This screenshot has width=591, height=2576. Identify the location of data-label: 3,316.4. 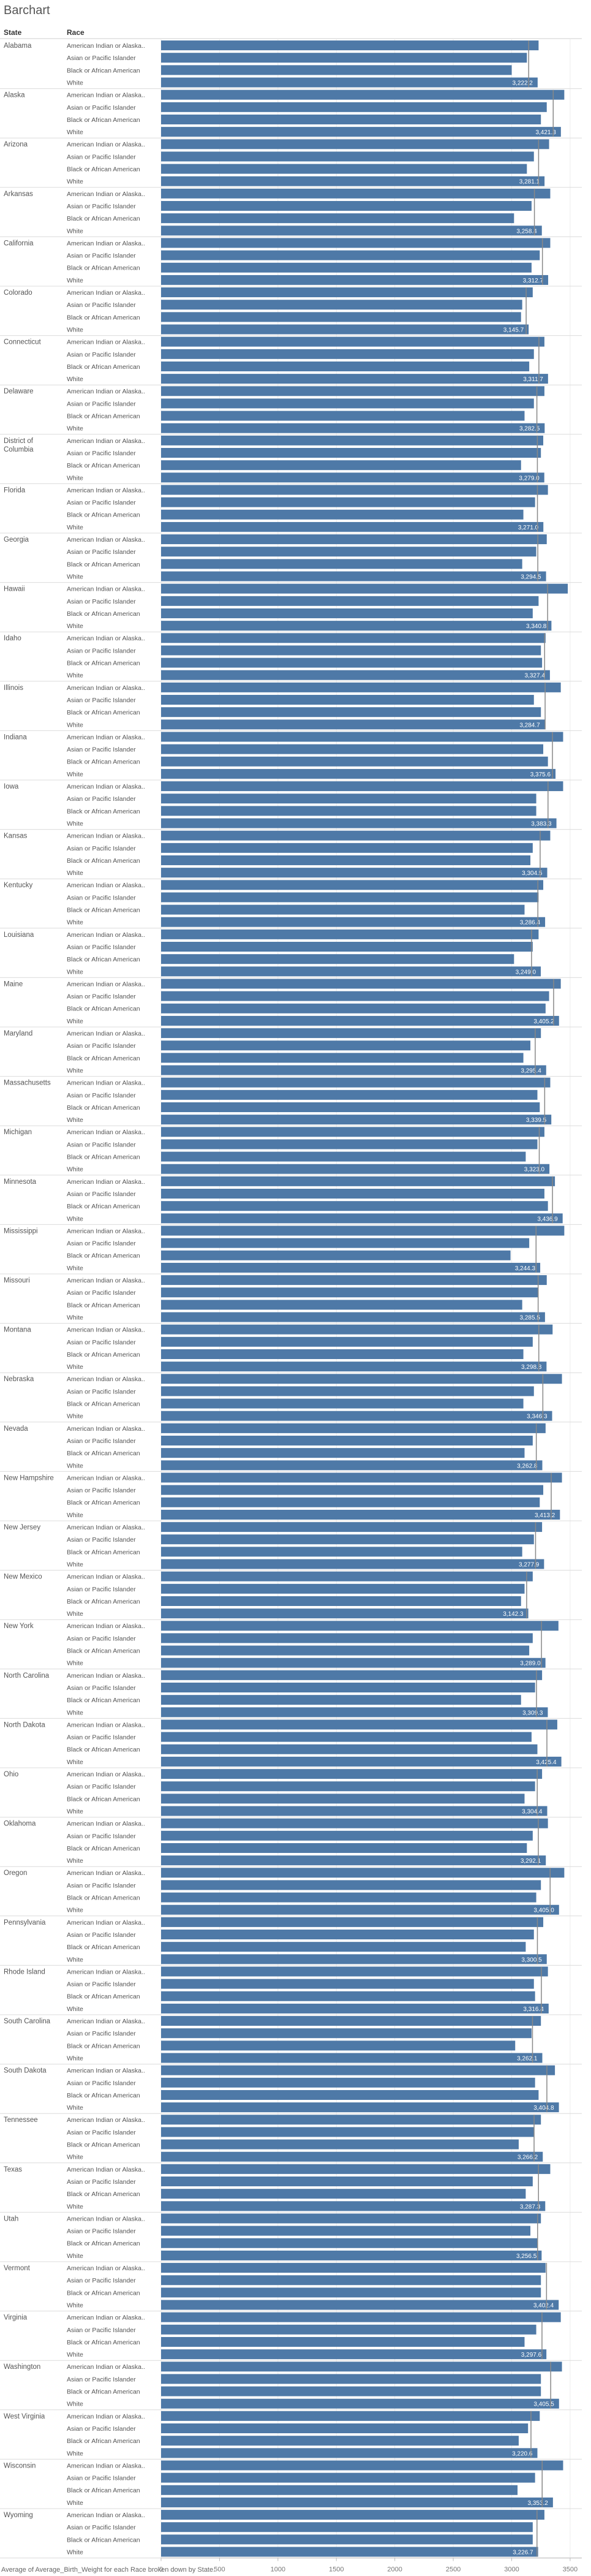
(533, 2009).